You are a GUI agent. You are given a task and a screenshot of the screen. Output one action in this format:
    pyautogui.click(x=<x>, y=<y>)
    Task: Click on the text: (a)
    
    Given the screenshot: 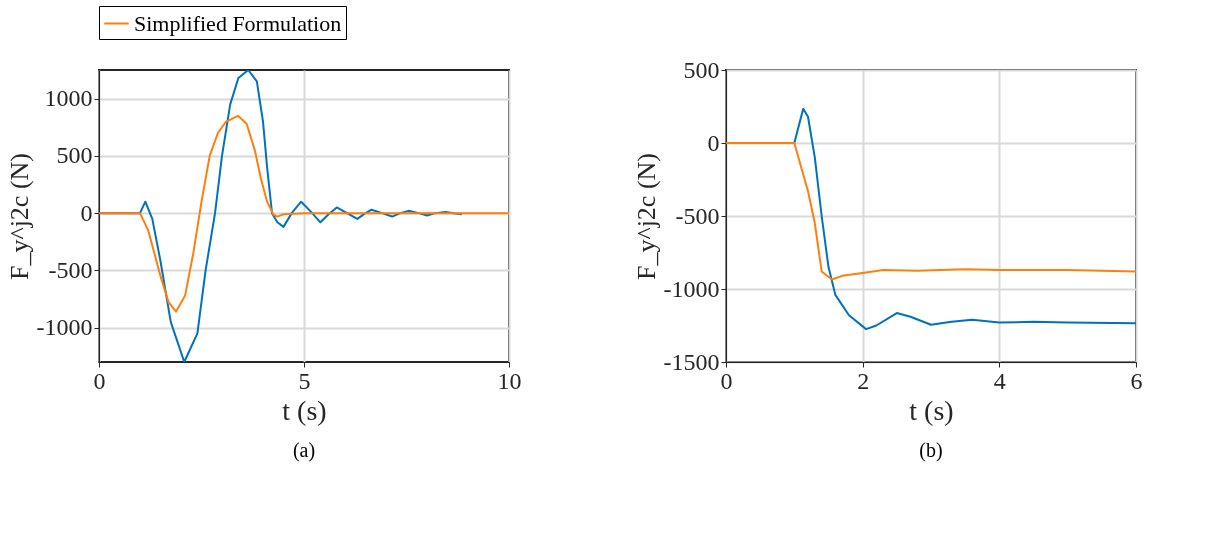 What is the action you would take?
    pyautogui.click(x=304, y=450)
    